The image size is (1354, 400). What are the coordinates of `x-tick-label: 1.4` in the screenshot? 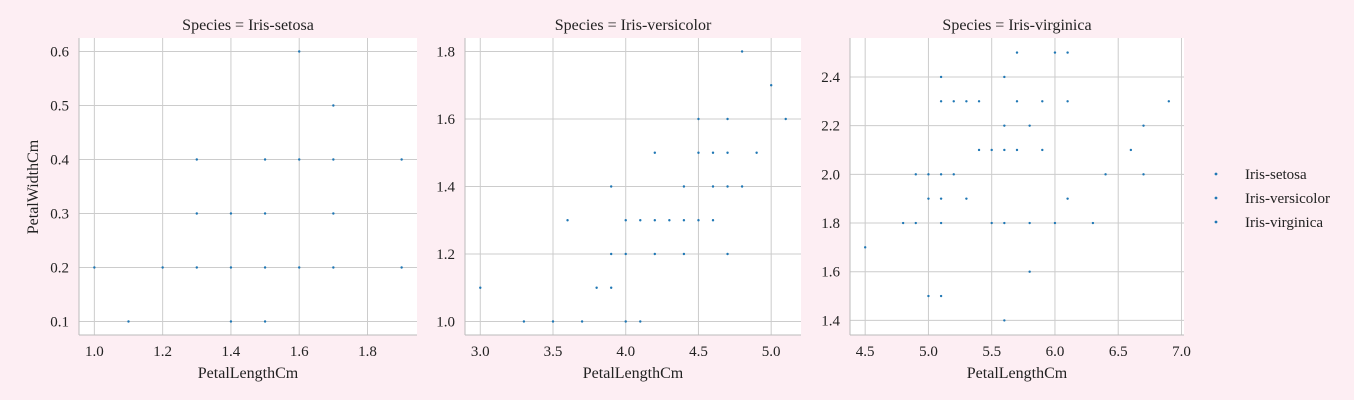 It's located at (231, 352).